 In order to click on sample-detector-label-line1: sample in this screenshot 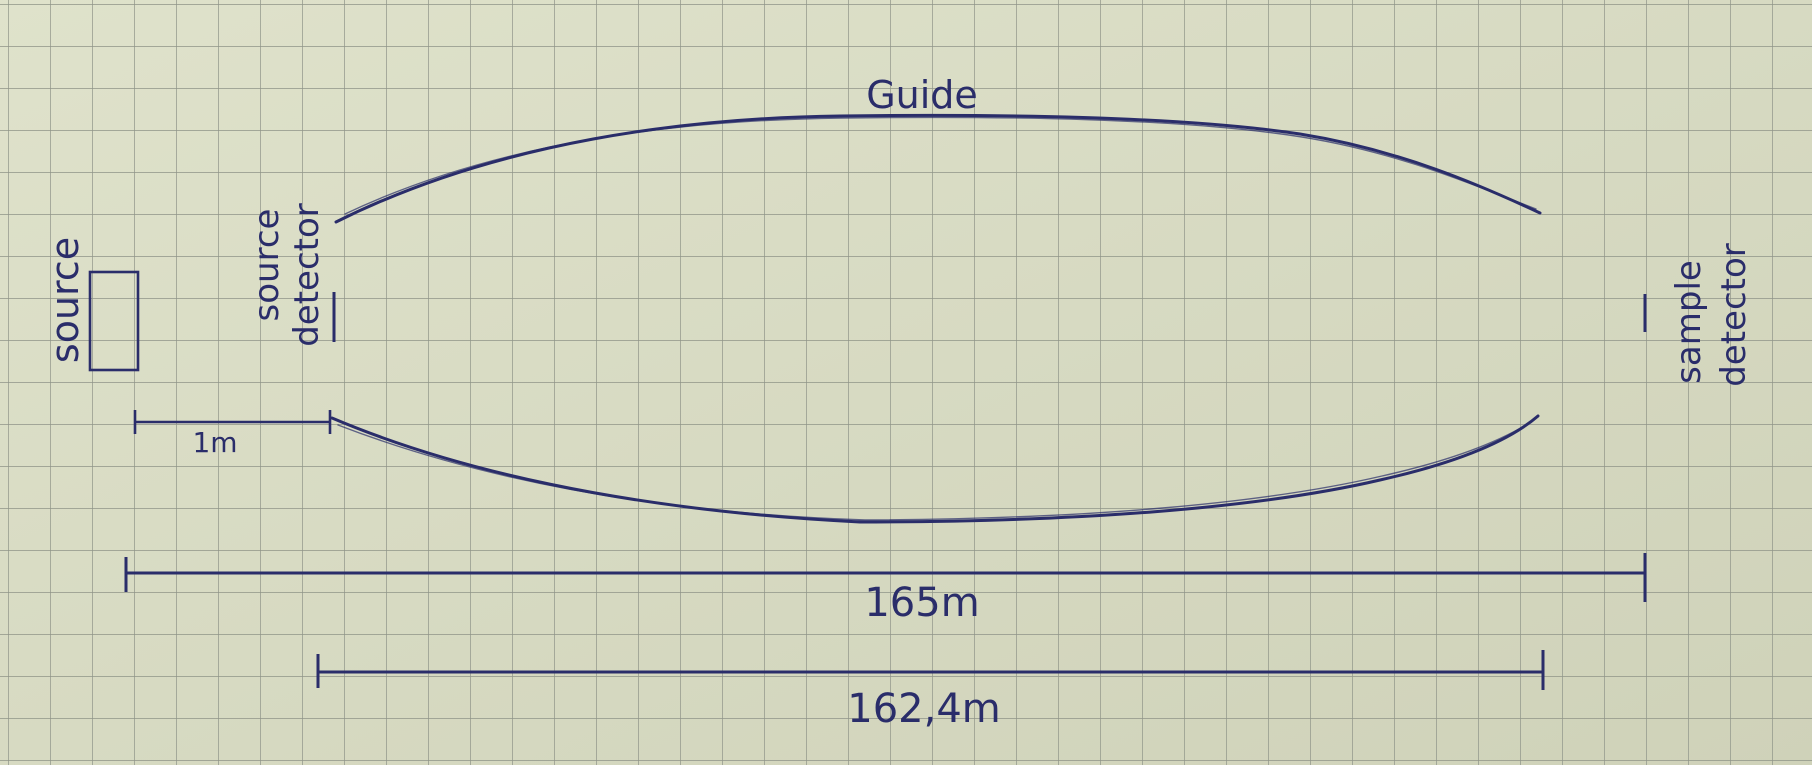, I will do `click(1689, 322)`.